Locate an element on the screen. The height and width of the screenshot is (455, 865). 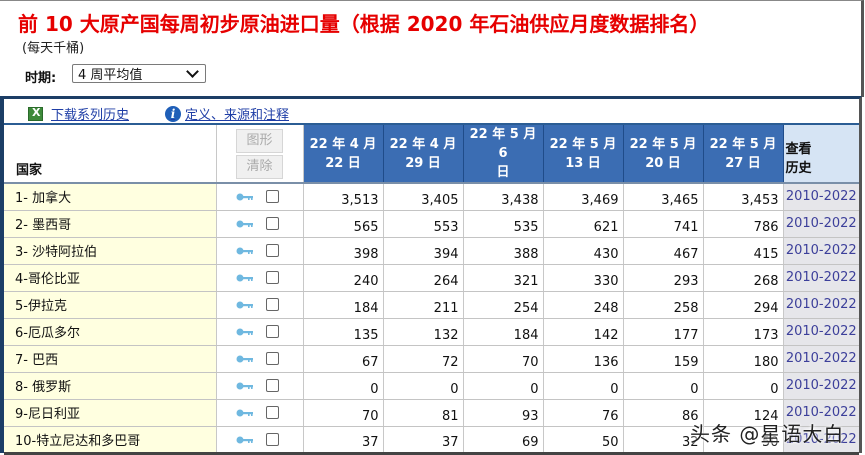
value-cell: 3,465 is located at coordinates (663, 197).